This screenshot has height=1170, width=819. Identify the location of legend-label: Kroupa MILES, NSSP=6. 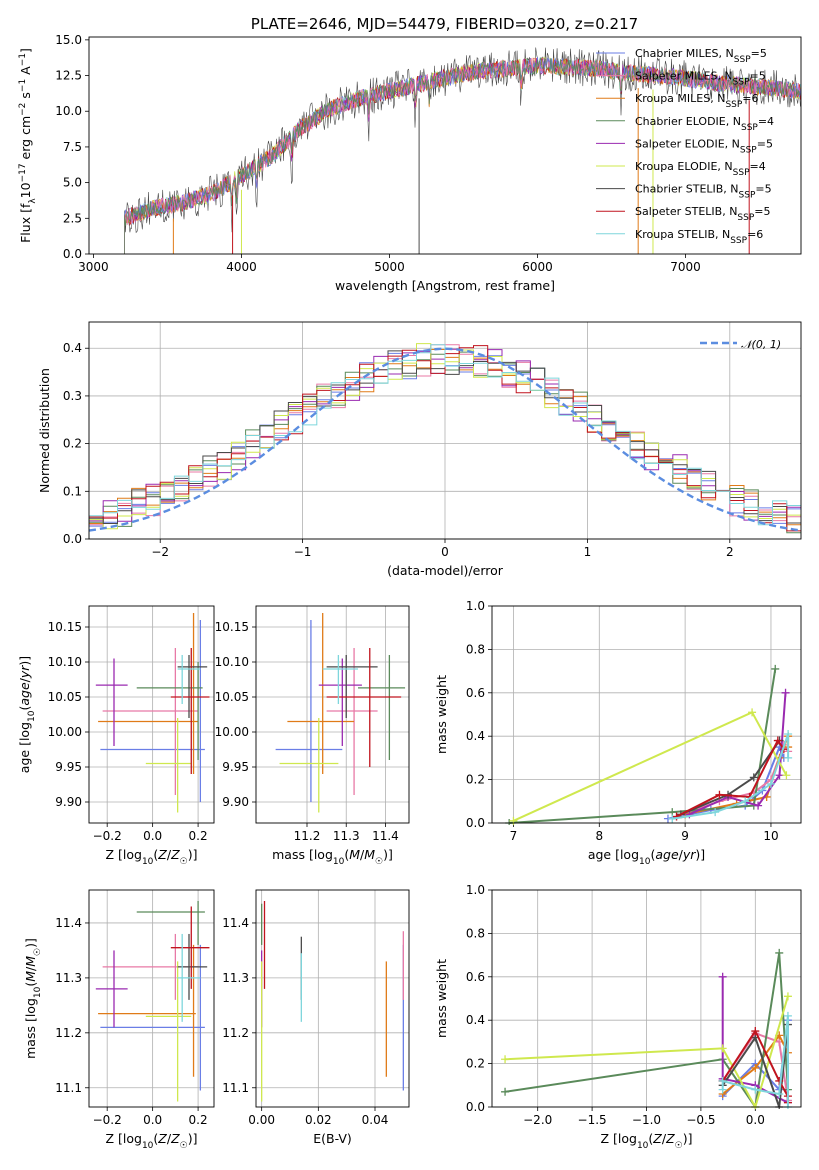
(697, 101).